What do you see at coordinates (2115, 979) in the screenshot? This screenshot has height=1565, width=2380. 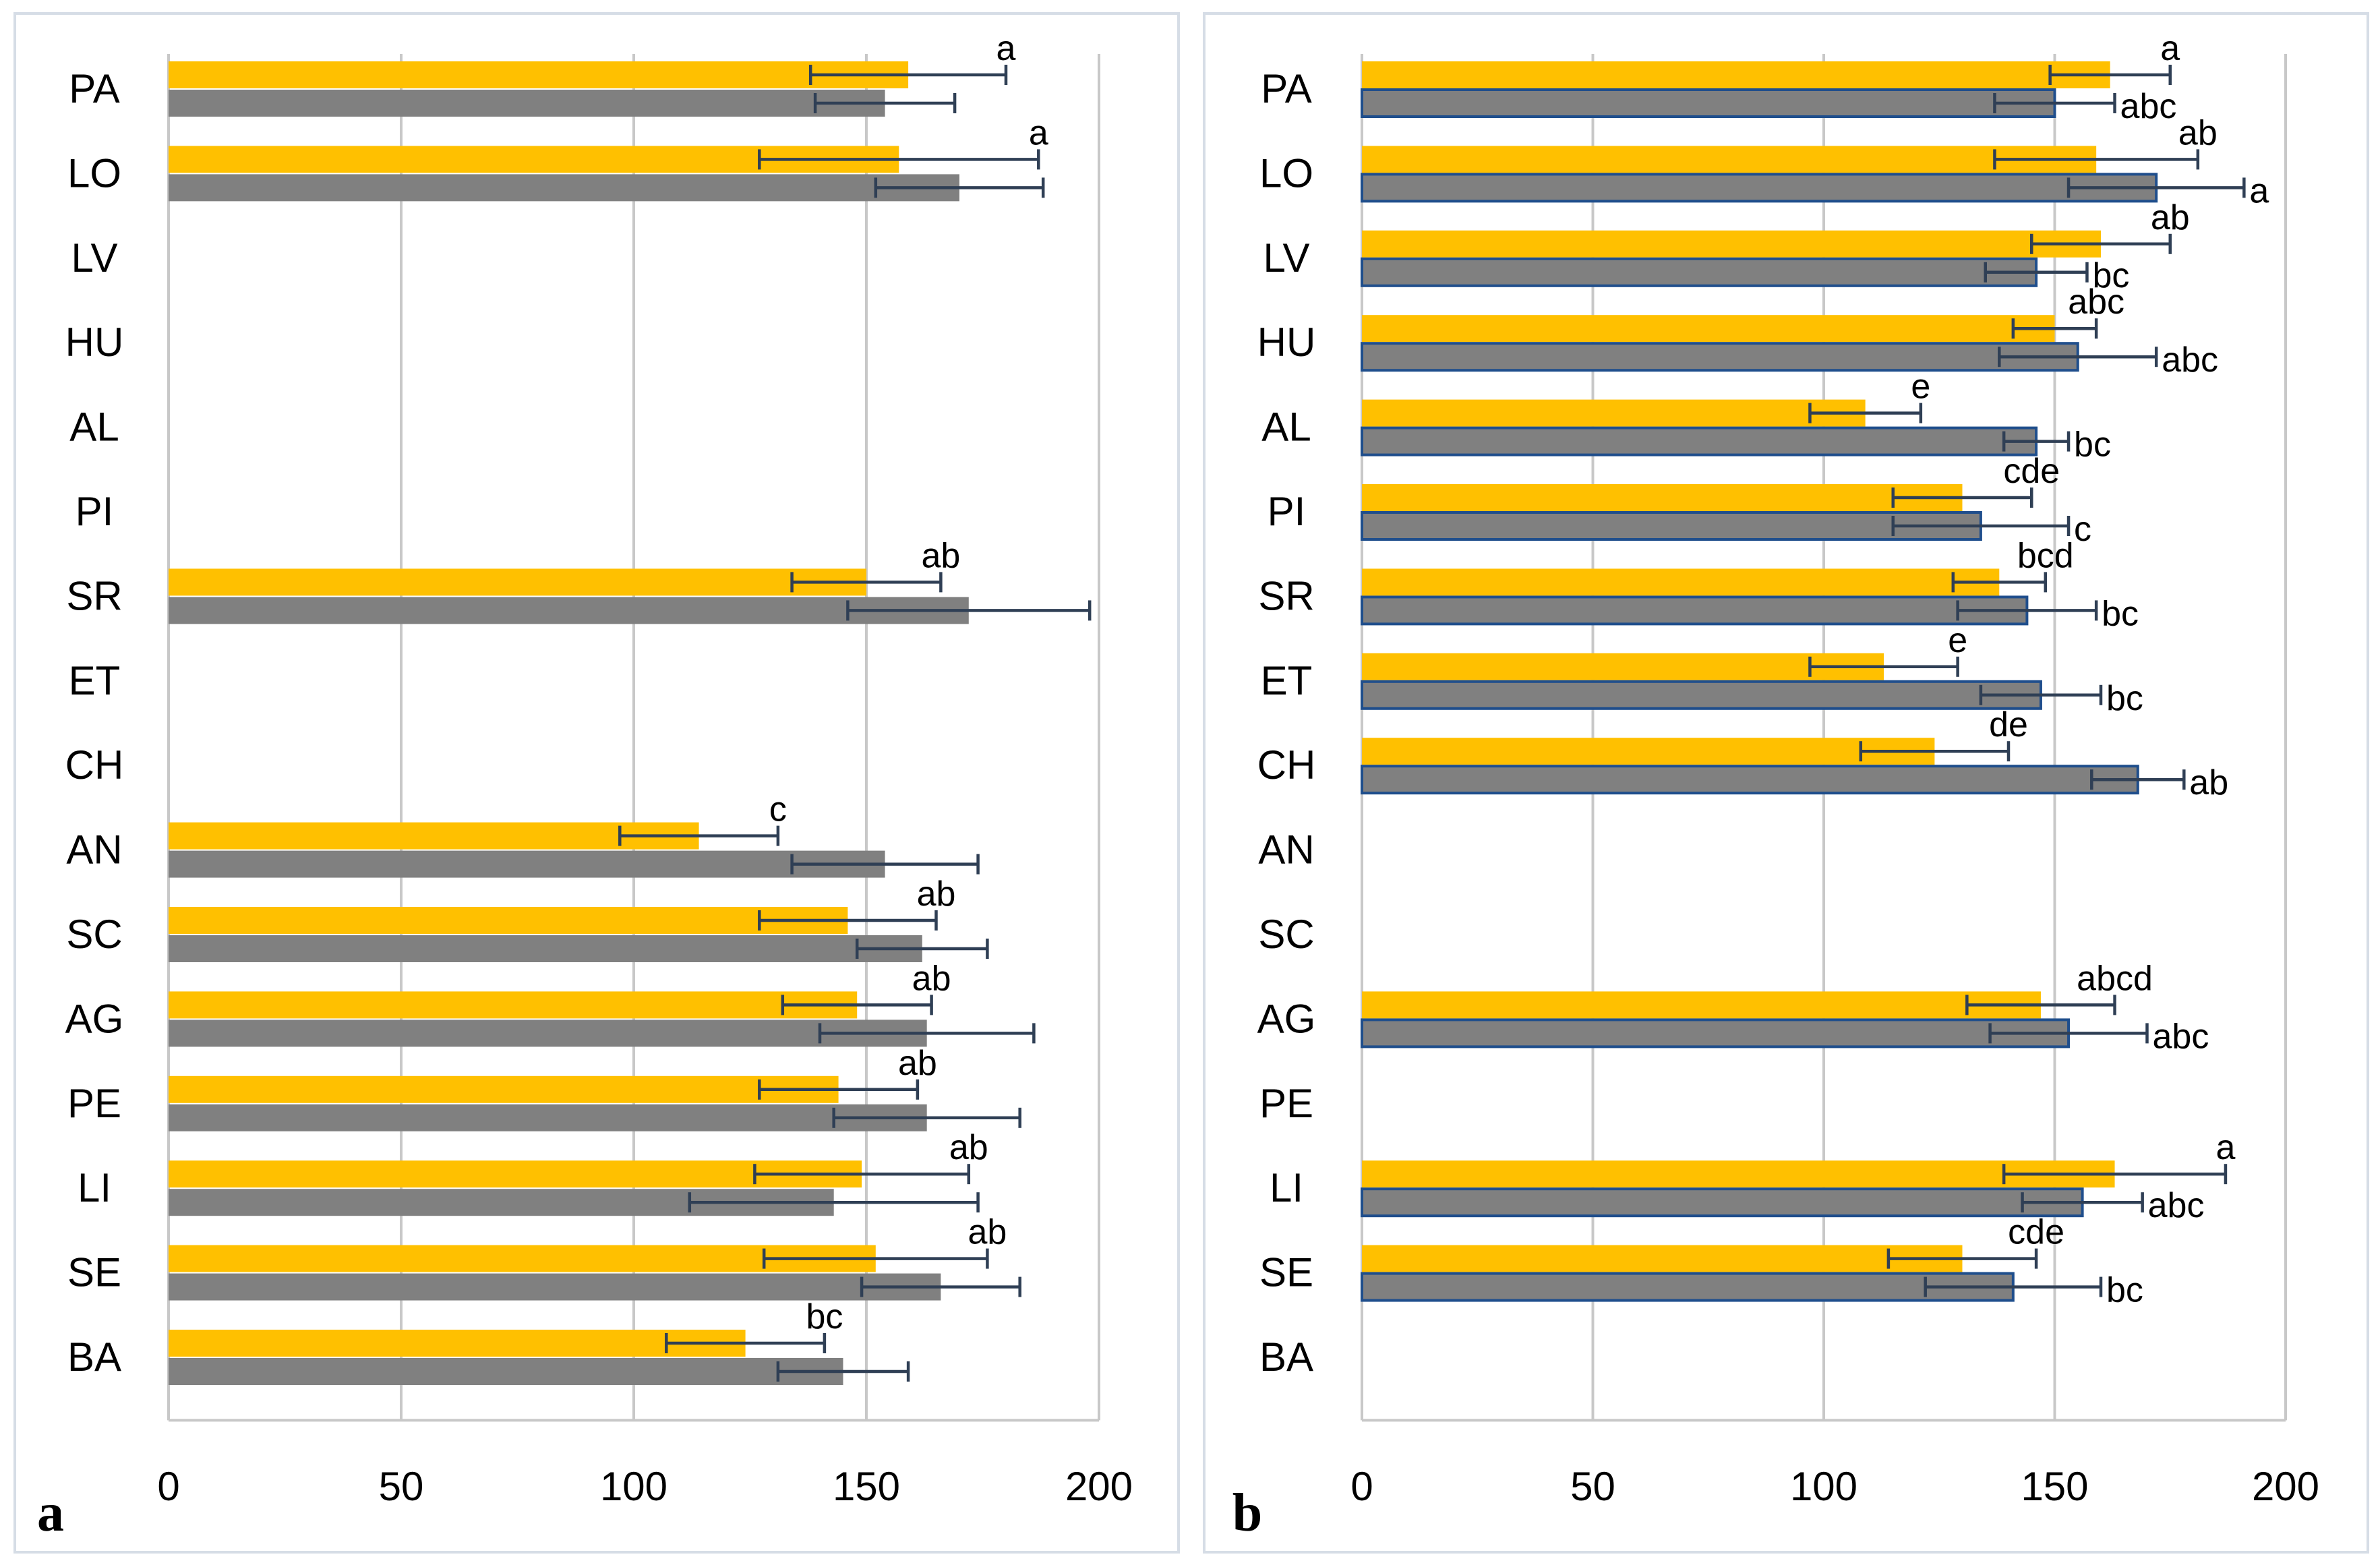 I see `significance-label: abcd` at bounding box center [2115, 979].